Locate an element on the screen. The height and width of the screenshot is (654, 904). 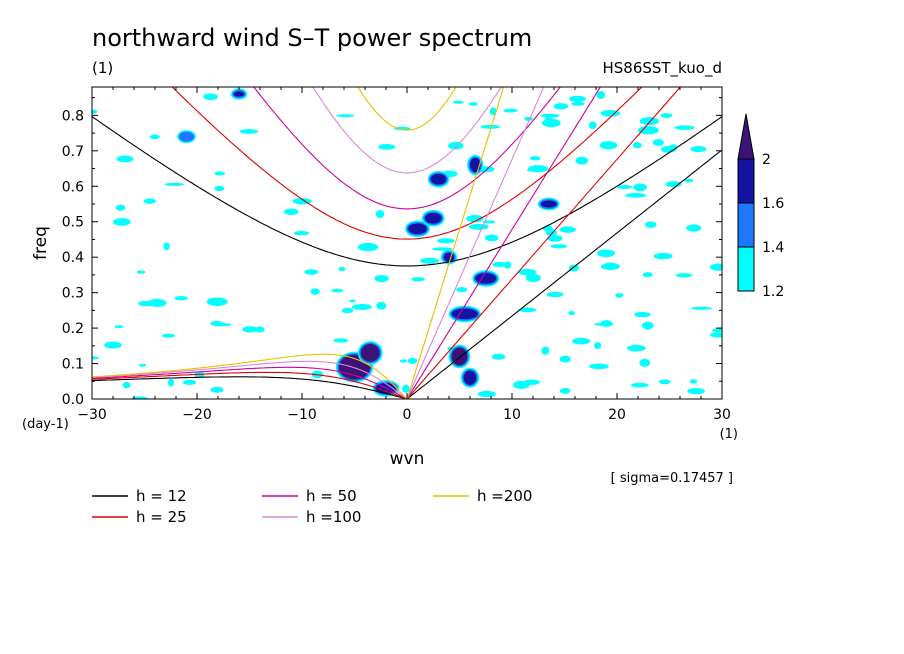
colorbar-extension-arrow is located at coordinates (746, 136).